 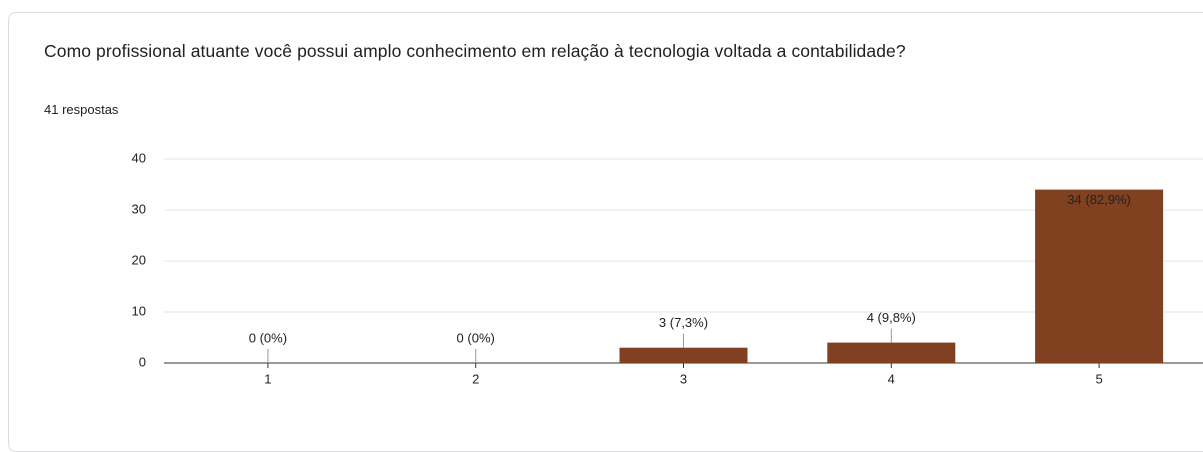 What do you see at coordinates (139, 259) in the screenshot?
I see `y-tick-label: 20` at bounding box center [139, 259].